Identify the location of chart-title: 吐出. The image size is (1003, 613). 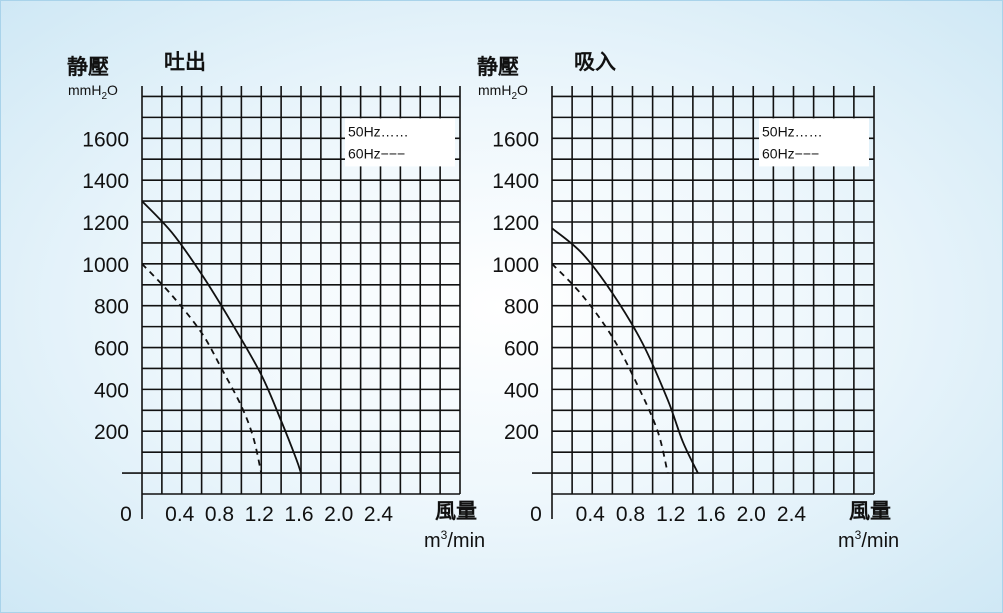
(185, 62).